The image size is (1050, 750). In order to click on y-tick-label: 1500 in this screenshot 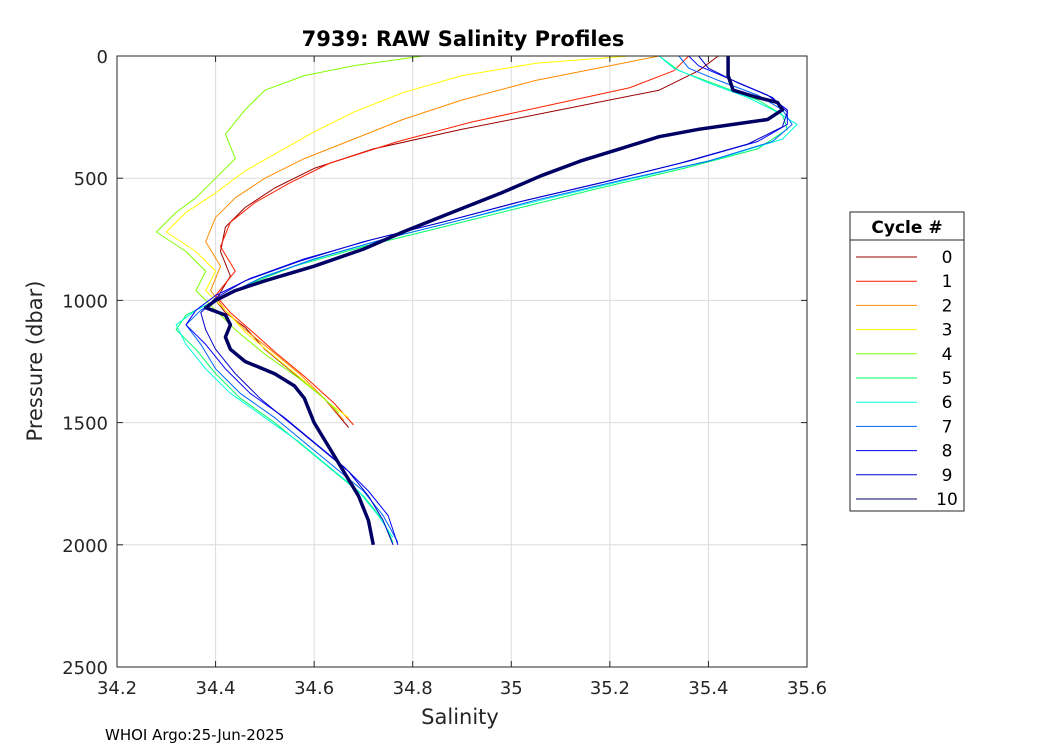, I will do `click(85, 424)`.